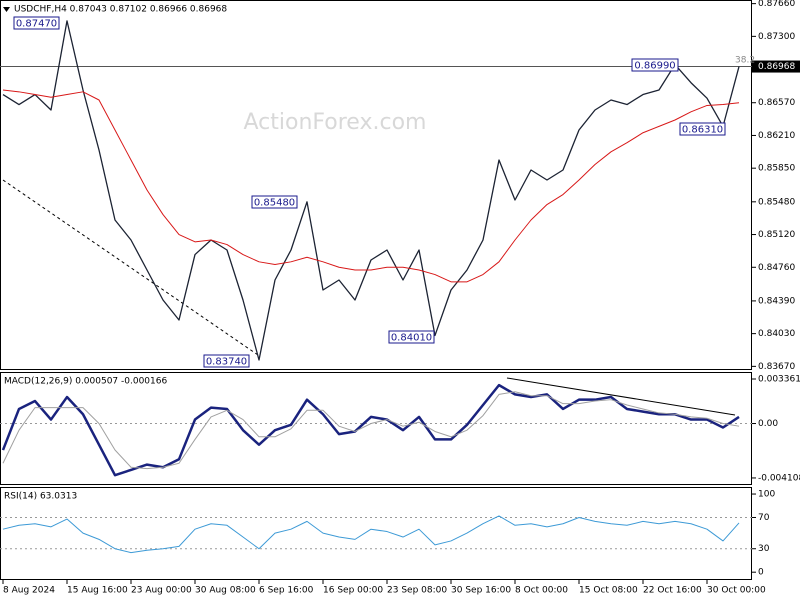 The height and width of the screenshot is (600, 800). Describe the element at coordinates (776, 136) in the screenshot. I see `y-tick-label: 0.86210` at that location.